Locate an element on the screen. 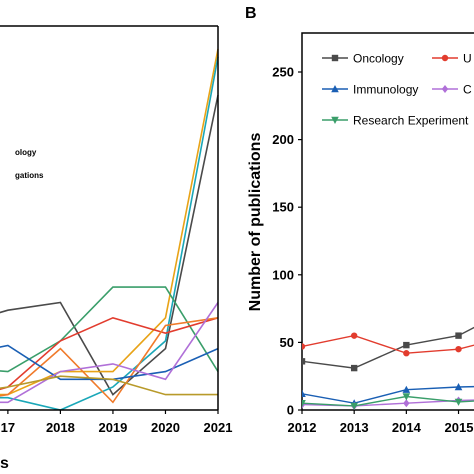 This screenshot has width=474, height=474. panel-b-y-tick-label: 50 is located at coordinates (287, 342).